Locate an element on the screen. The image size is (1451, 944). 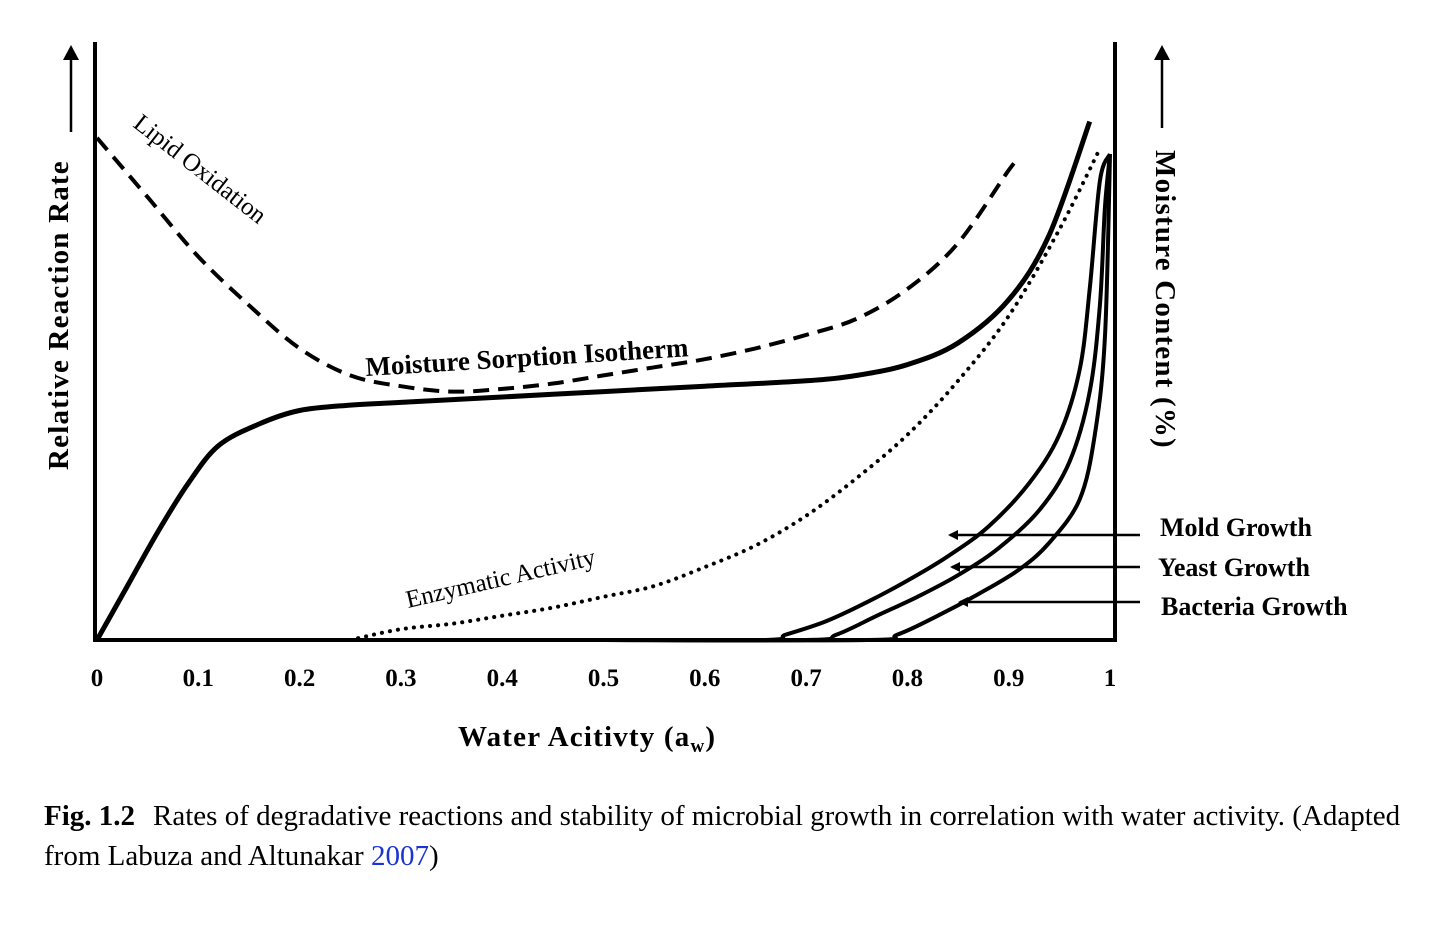
x-tick-label: 0.5 is located at coordinates (603, 678).